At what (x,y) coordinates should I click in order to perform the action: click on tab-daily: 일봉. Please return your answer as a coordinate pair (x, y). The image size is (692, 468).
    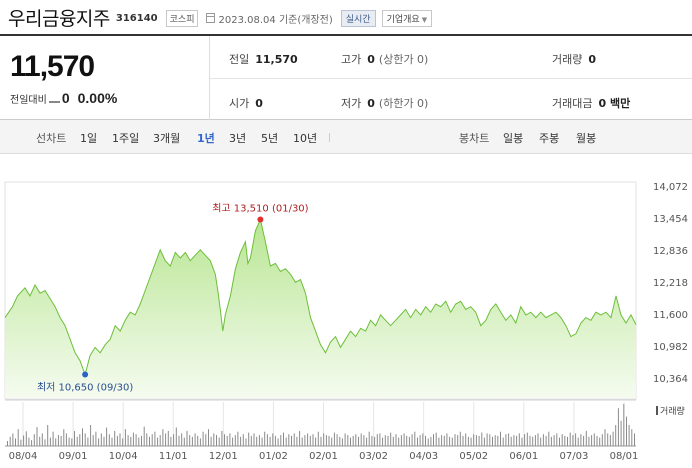
    Looking at the image, I should click on (513, 138).